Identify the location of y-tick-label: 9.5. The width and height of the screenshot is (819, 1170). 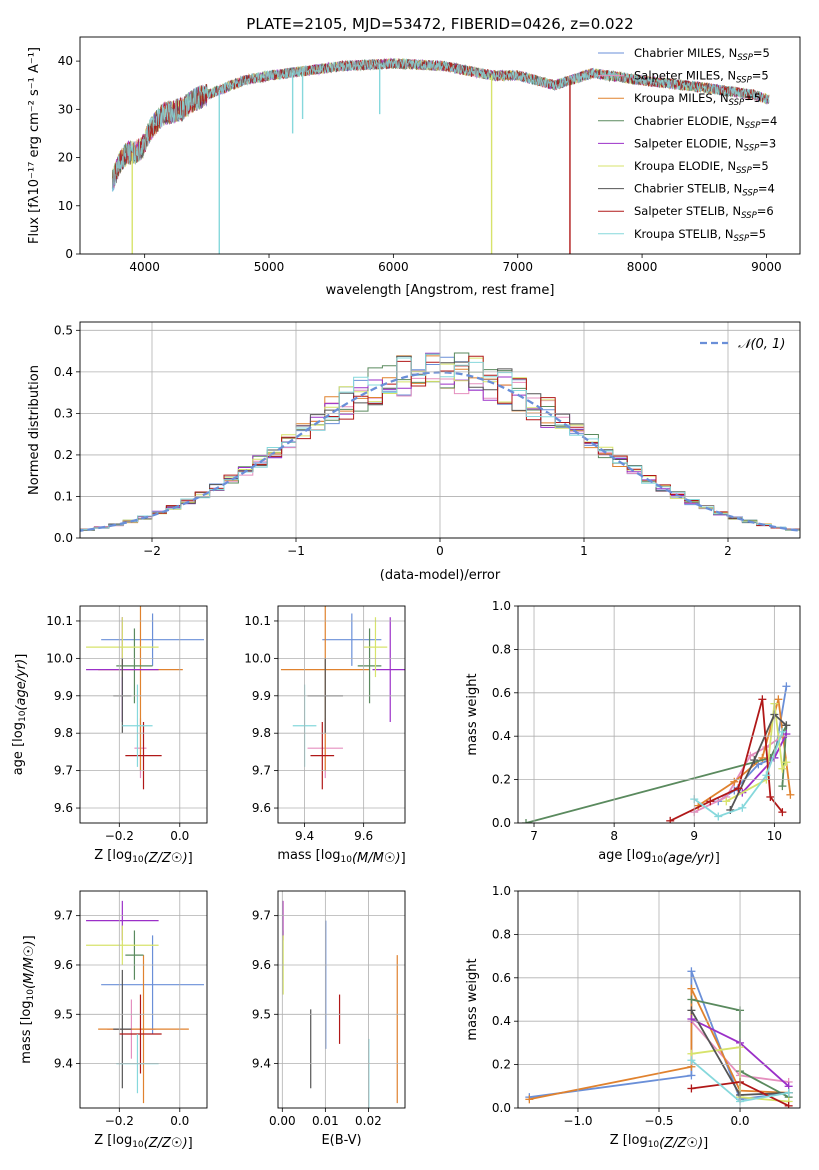
(63, 1014).